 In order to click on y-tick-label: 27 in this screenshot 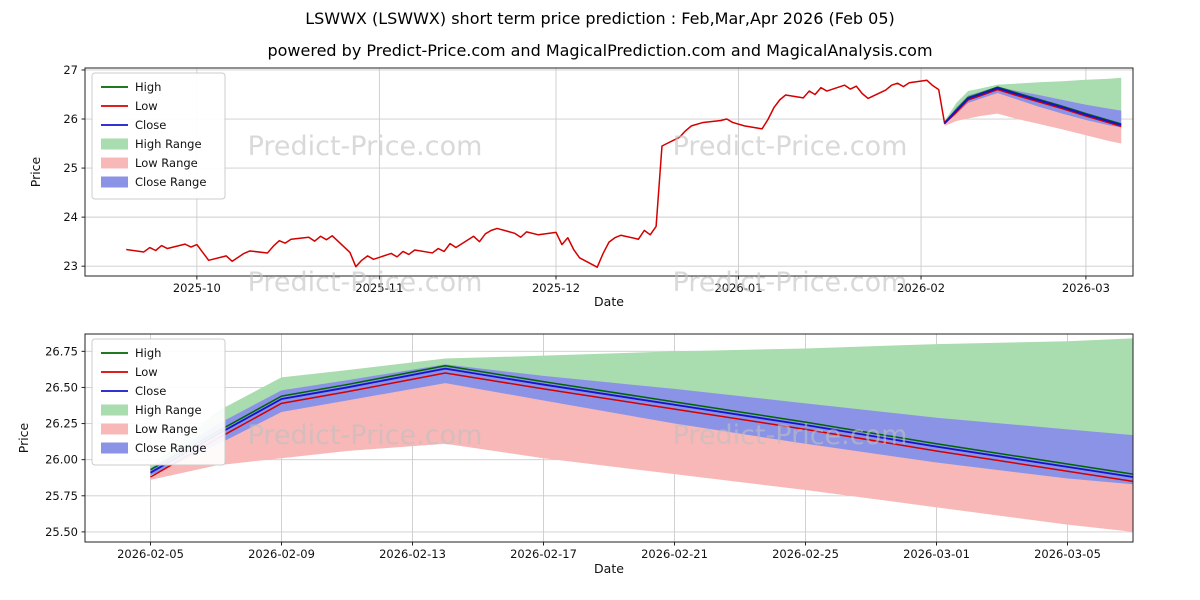, I will do `click(70, 70)`.